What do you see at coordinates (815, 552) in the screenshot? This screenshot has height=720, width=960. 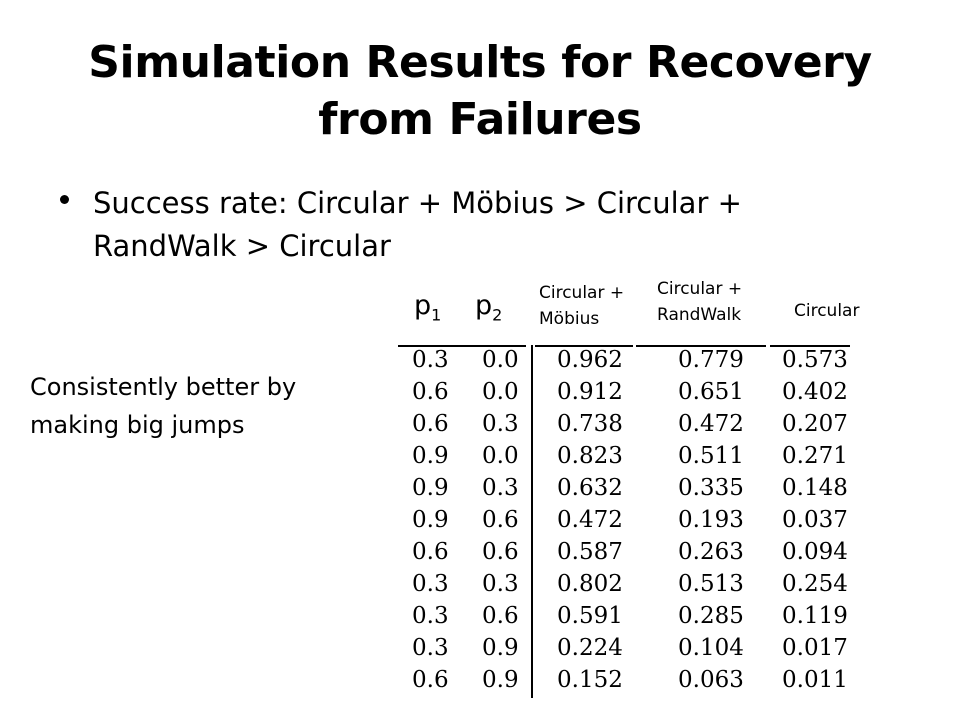 I see `cell-circular: 0.094` at bounding box center [815, 552].